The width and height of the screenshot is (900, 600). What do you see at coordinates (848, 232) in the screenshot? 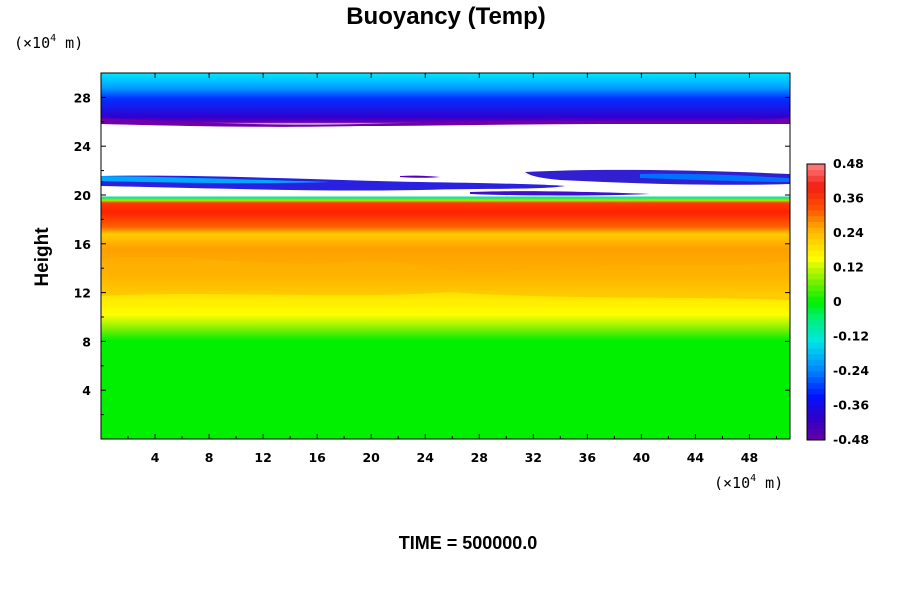
I see `colorbar-tick-label: 0.24` at bounding box center [848, 232].